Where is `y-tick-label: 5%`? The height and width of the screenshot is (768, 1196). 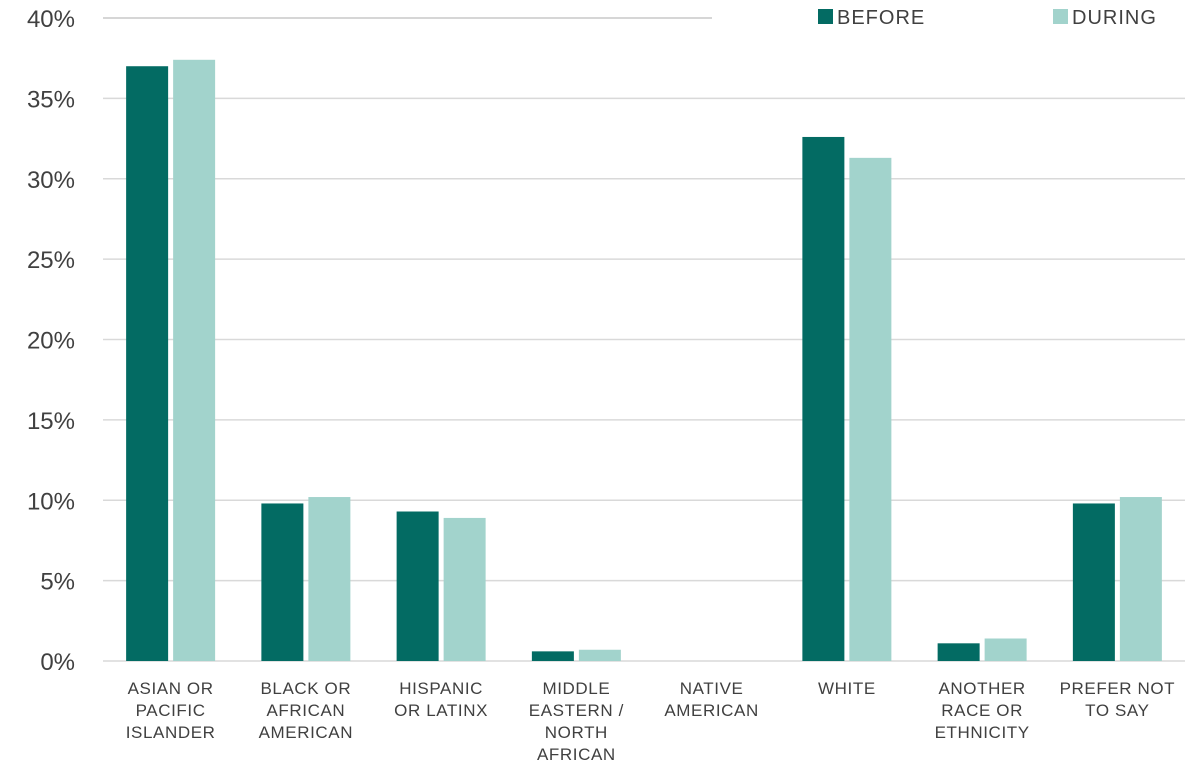
y-tick-label: 5% is located at coordinates (57, 582).